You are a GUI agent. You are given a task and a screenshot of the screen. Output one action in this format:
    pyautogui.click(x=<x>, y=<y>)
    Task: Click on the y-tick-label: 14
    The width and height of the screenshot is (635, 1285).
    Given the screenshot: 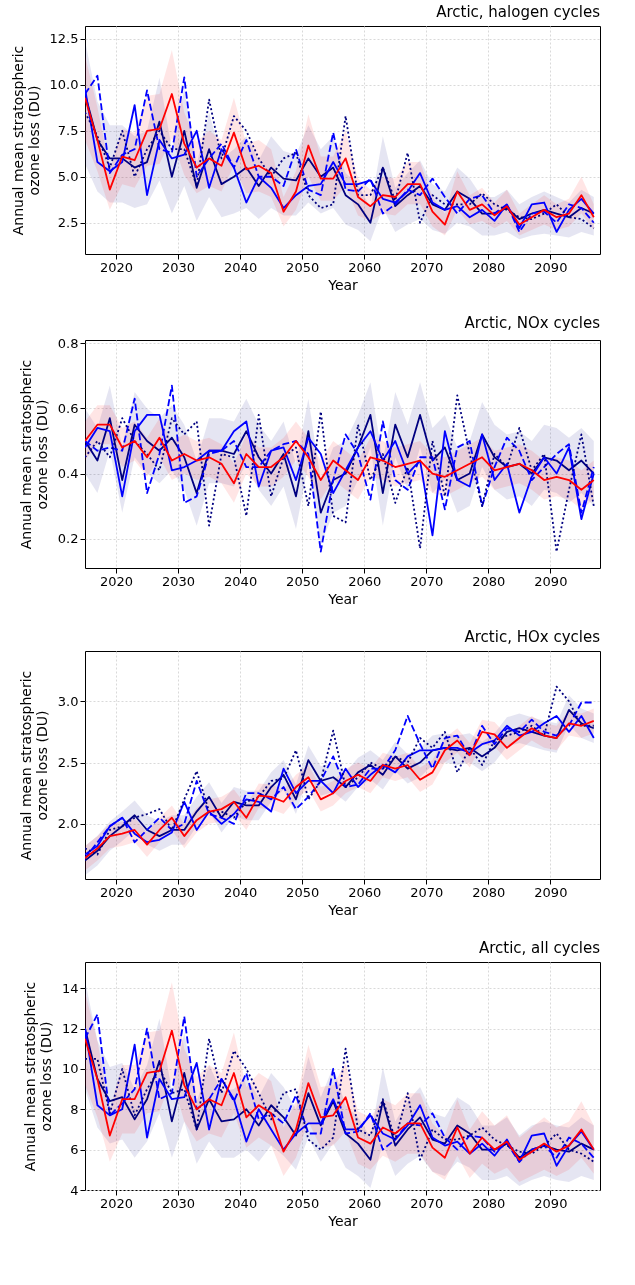 What is the action you would take?
    pyautogui.click(x=70, y=988)
    